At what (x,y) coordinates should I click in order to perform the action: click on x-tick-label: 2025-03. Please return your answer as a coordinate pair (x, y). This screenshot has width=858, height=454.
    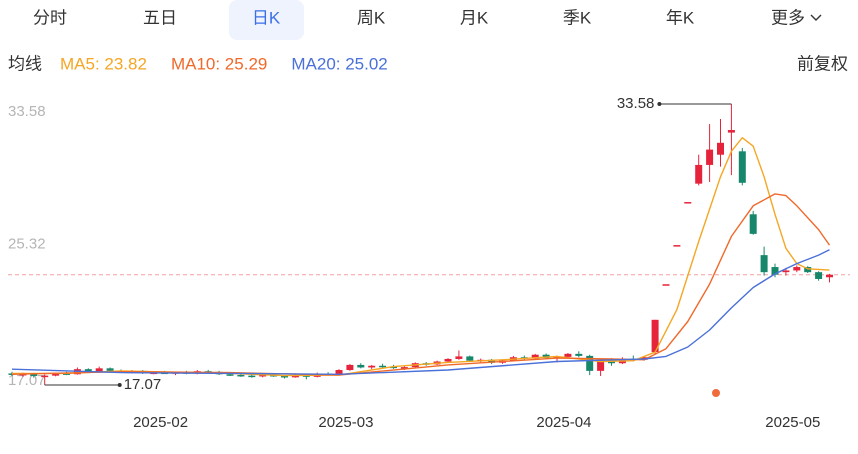
    Looking at the image, I should click on (345, 422).